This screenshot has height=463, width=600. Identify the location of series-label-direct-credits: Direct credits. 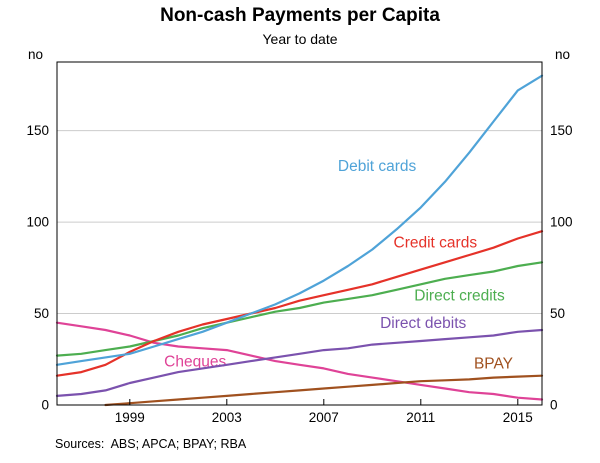
(459, 296).